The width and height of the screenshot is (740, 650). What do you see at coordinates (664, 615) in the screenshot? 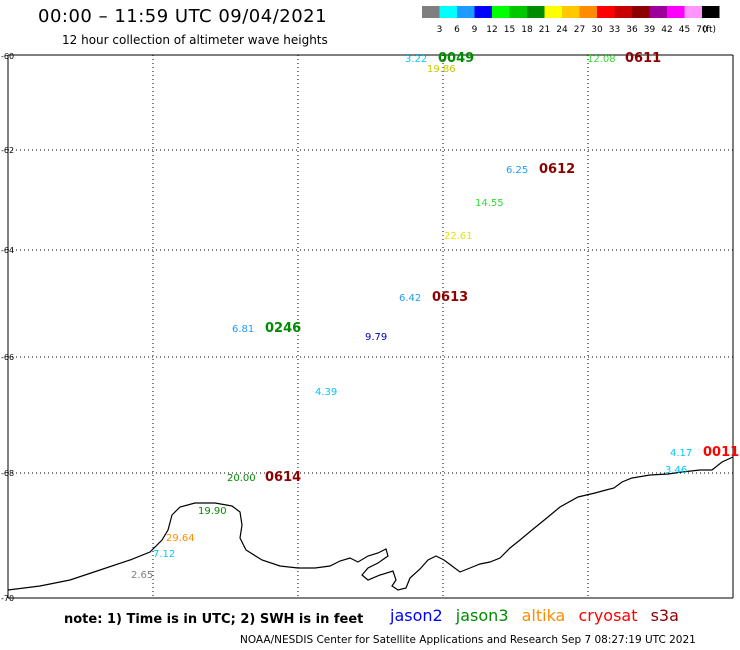
I see `legend-s3a: s3a` at bounding box center [664, 615].